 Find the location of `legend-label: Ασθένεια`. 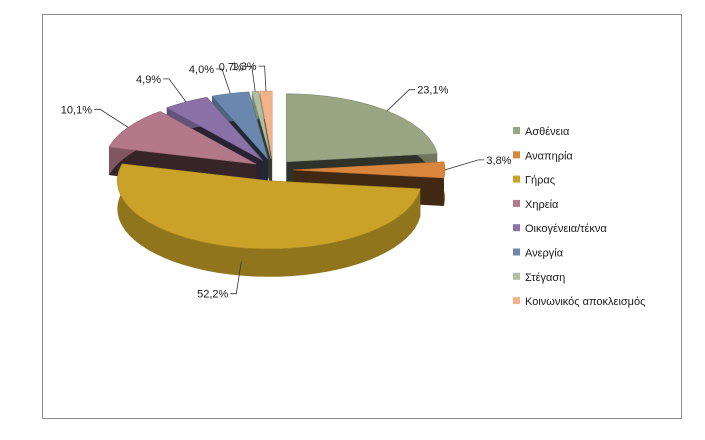

legend-label: Ασθένεια is located at coordinates (547, 132).